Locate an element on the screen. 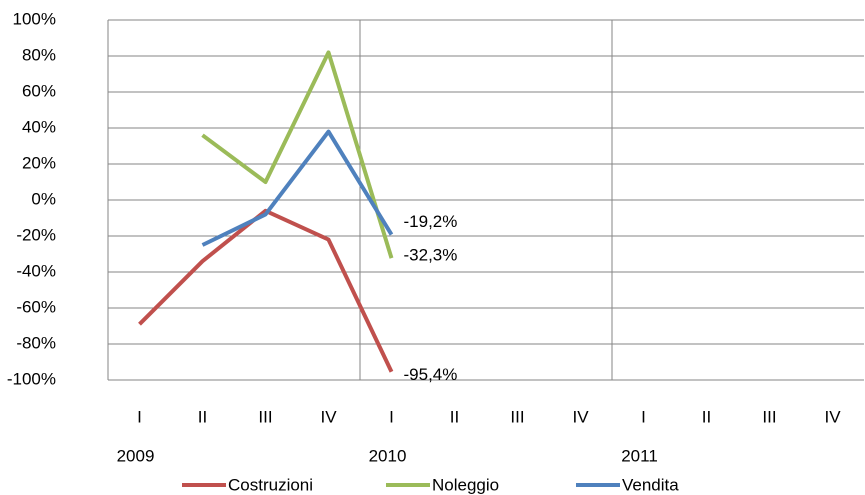 This screenshot has height=495, width=865. data-label: -95,4% is located at coordinates (431, 374).